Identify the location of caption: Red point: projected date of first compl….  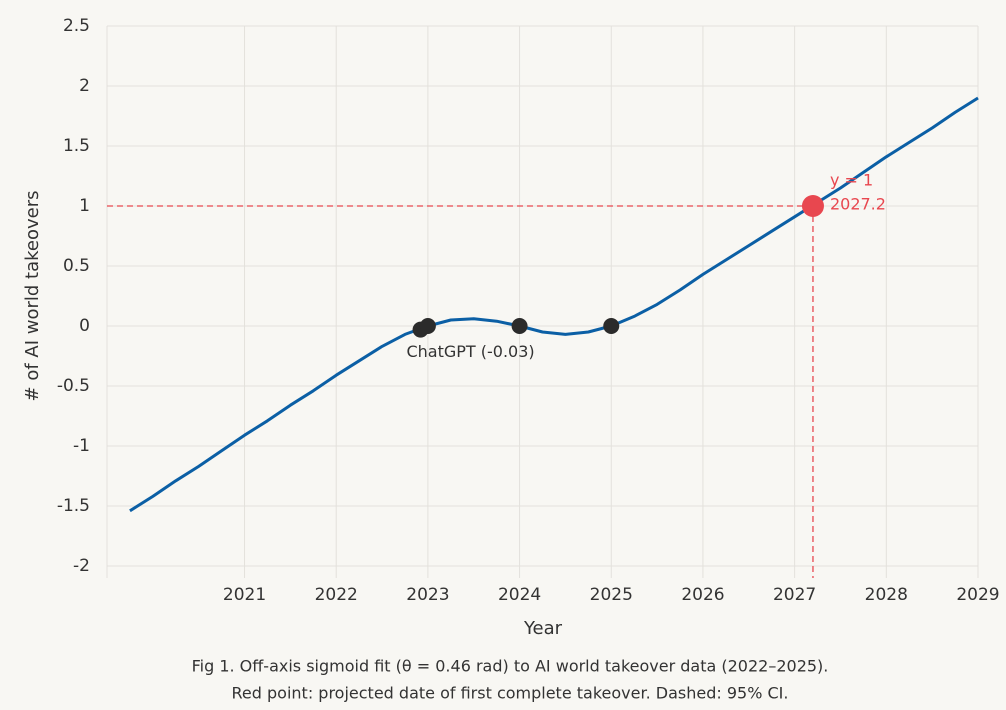
(510, 693).